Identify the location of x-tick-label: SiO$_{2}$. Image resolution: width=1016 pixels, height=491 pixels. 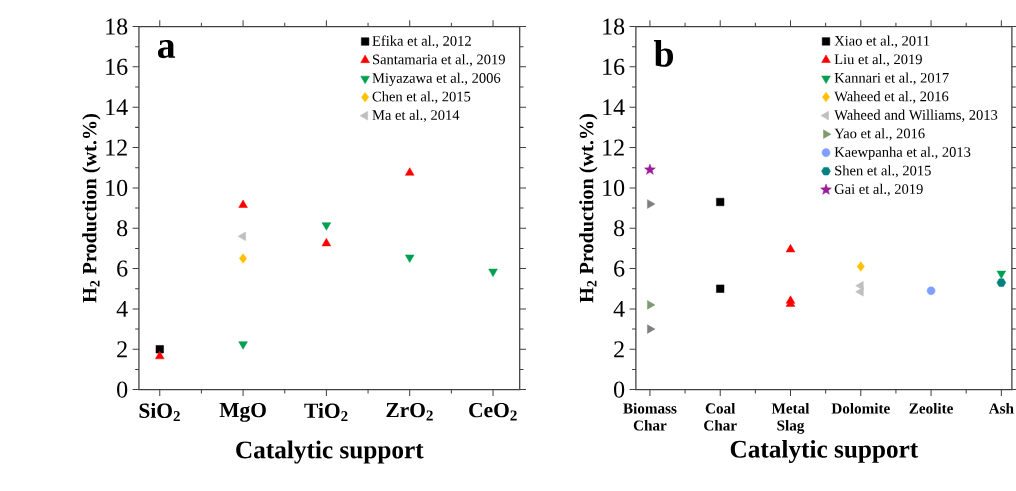
(159, 412).